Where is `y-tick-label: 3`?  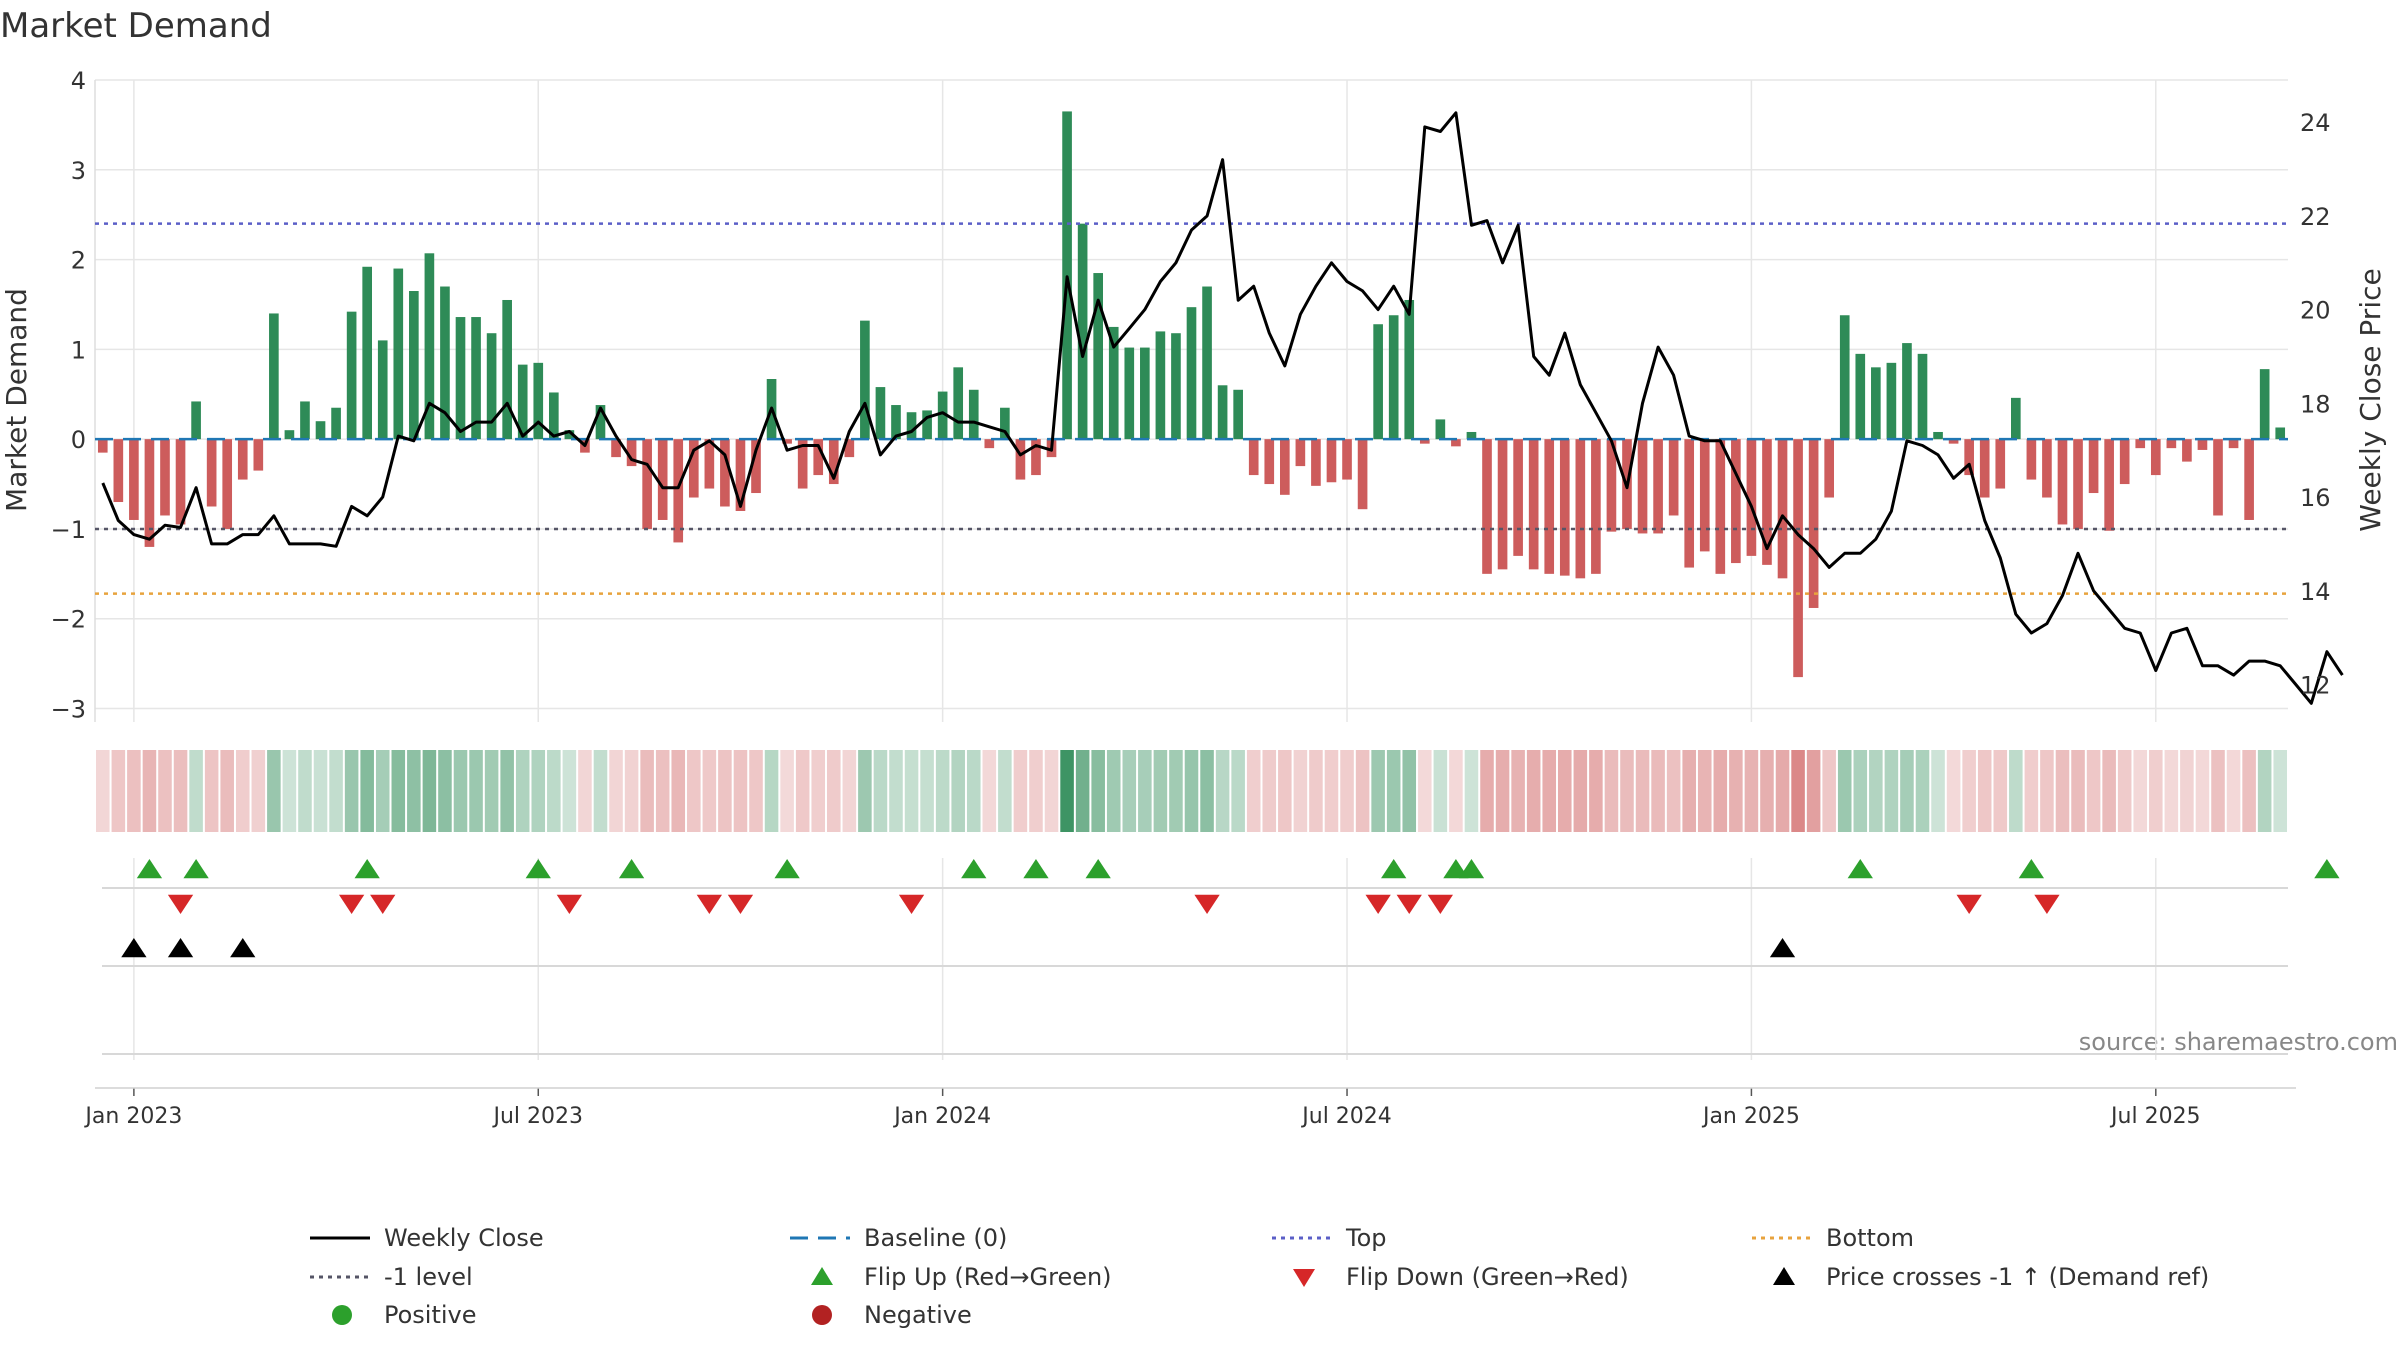
y-tick-label: 3 is located at coordinates (78, 171).